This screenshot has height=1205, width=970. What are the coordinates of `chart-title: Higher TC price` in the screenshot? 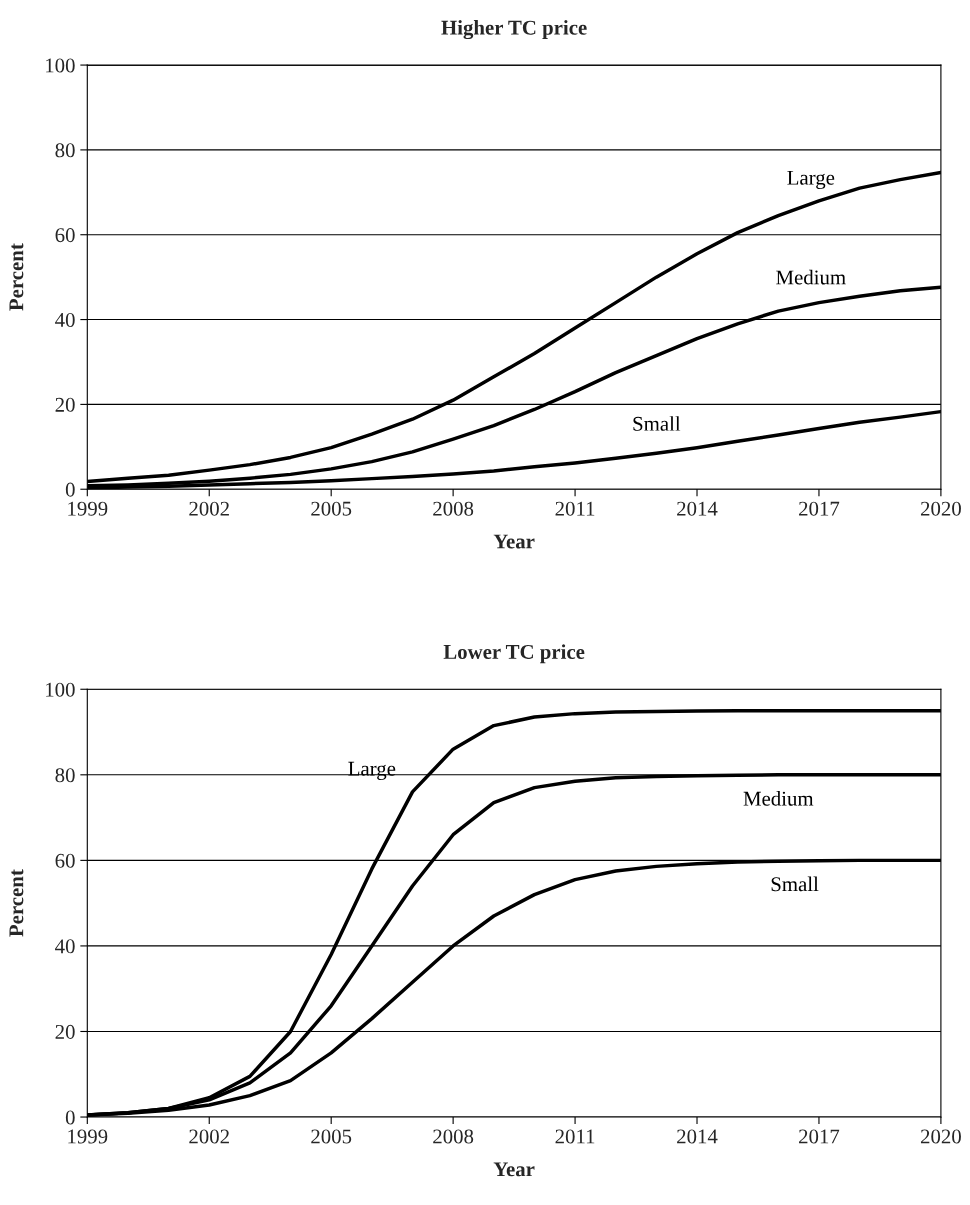 It's located at (514, 30).